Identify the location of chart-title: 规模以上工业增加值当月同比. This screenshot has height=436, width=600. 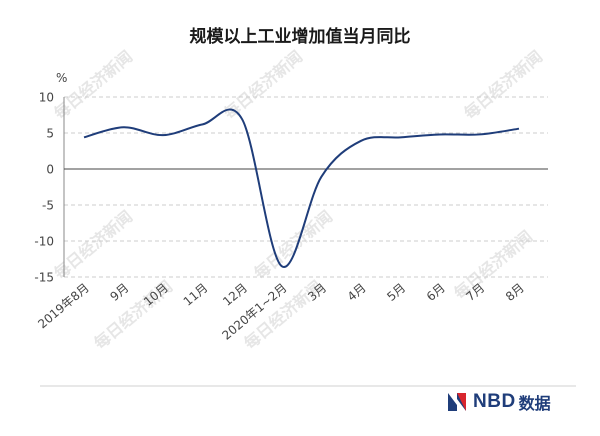
(300, 37).